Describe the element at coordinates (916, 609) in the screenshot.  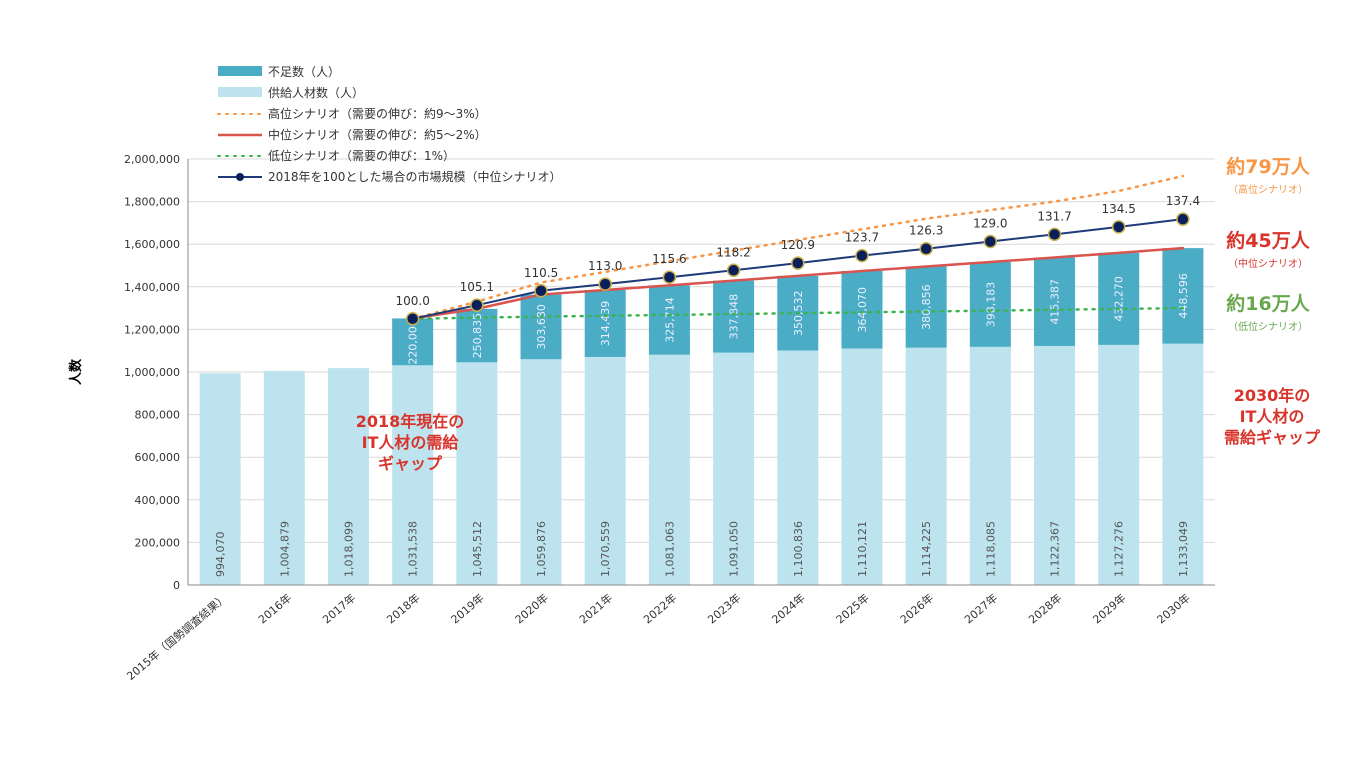
I see `x-tick-label: 2026年` at that location.